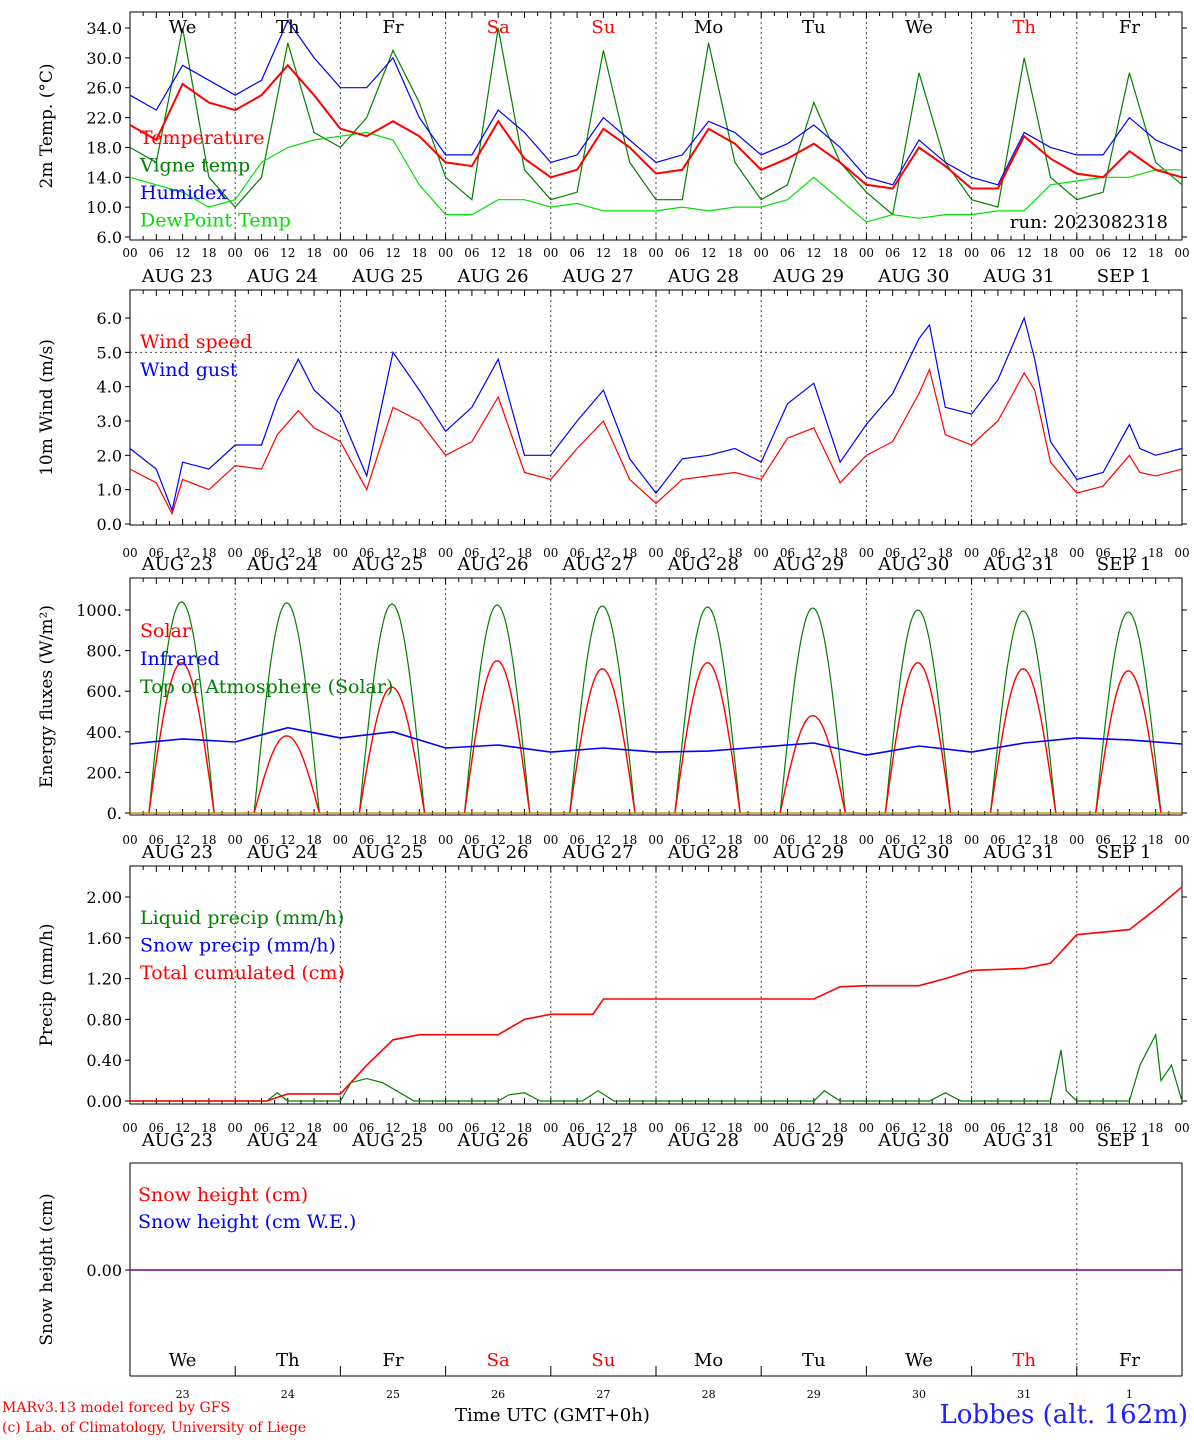 The image size is (1194, 1440). I want to click on y-axis-label: 10m Wind (m/s), so click(47, 407).